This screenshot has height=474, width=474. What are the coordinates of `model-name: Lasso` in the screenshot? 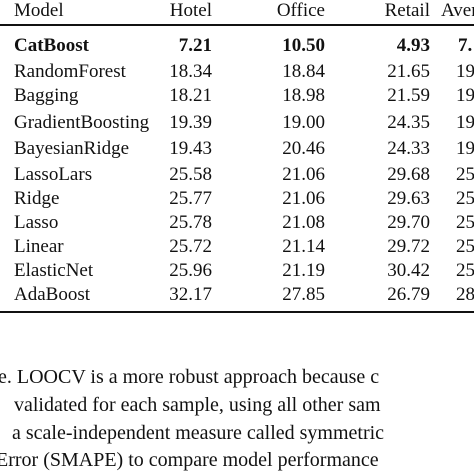 It's located at (36, 222).